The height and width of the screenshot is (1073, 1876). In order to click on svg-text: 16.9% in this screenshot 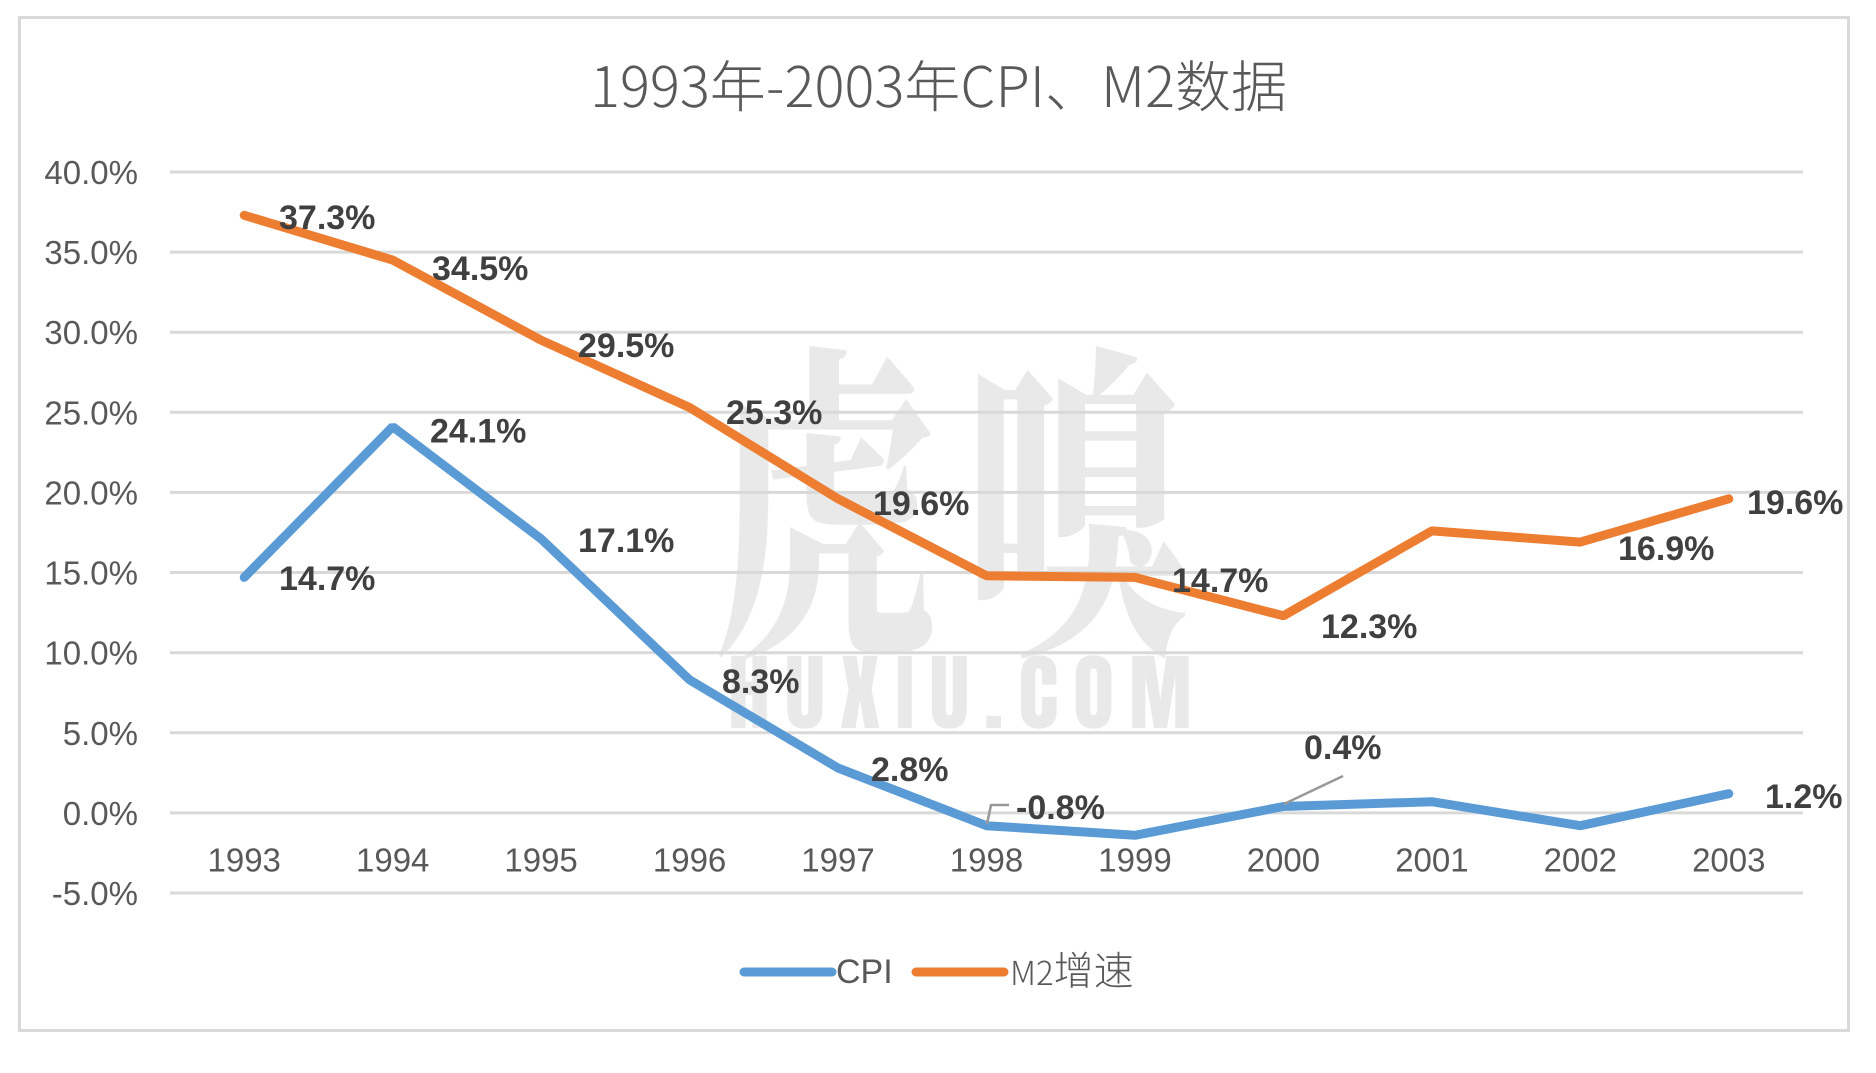, I will do `click(1666, 549)`.